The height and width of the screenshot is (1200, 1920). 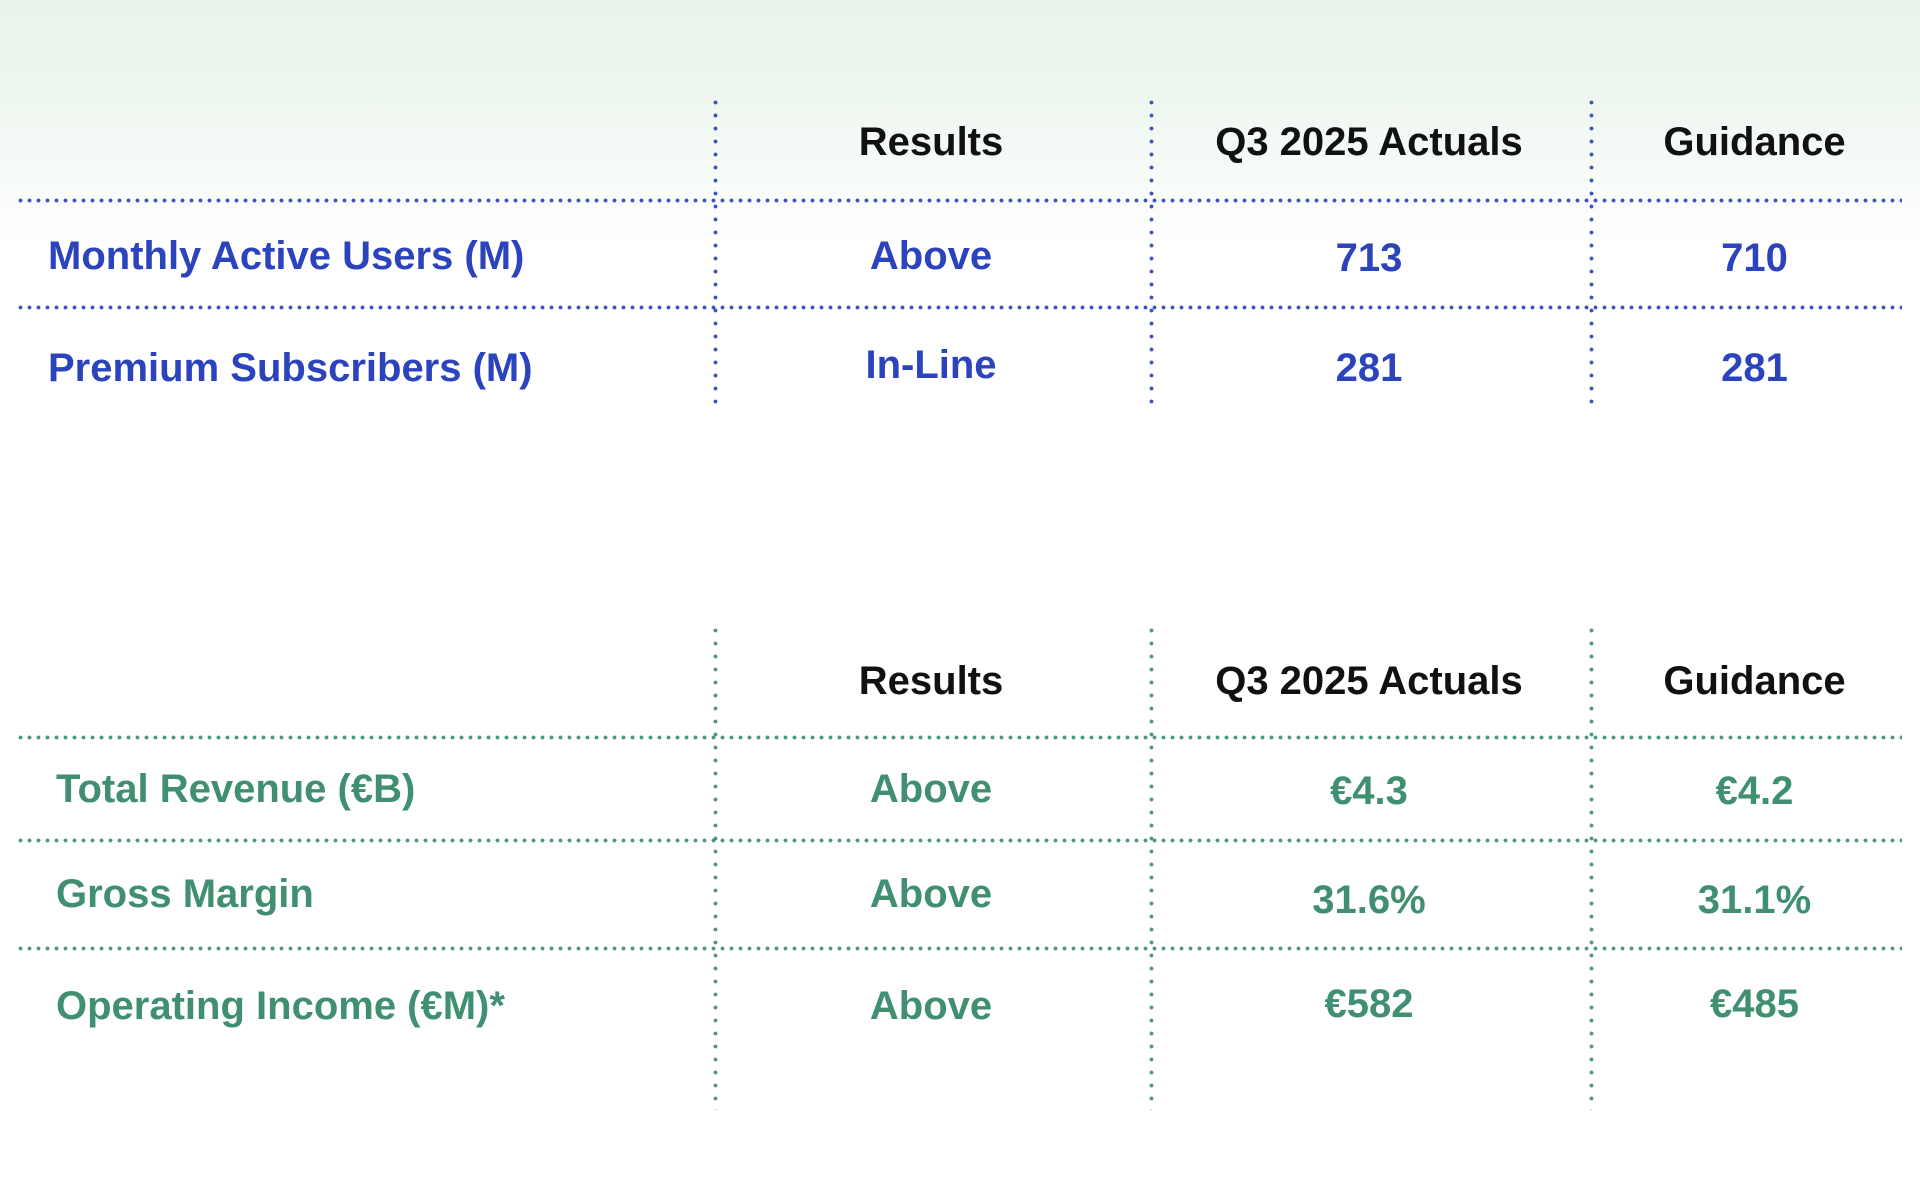 What do you see at coordinates (1369, 1004) in the screenshot?
I see `actual-value: €582` at bounding box center [1369, 1004].